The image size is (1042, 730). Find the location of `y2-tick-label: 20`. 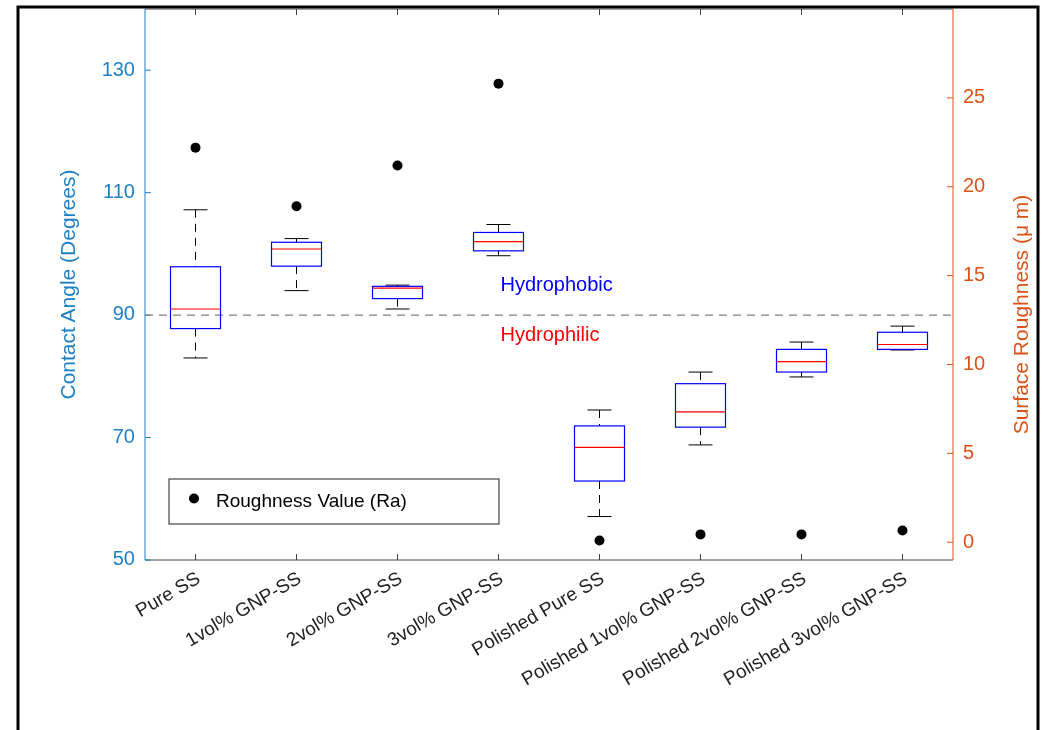

y2-tick-label: 20 is located at coordinates (974, 185).